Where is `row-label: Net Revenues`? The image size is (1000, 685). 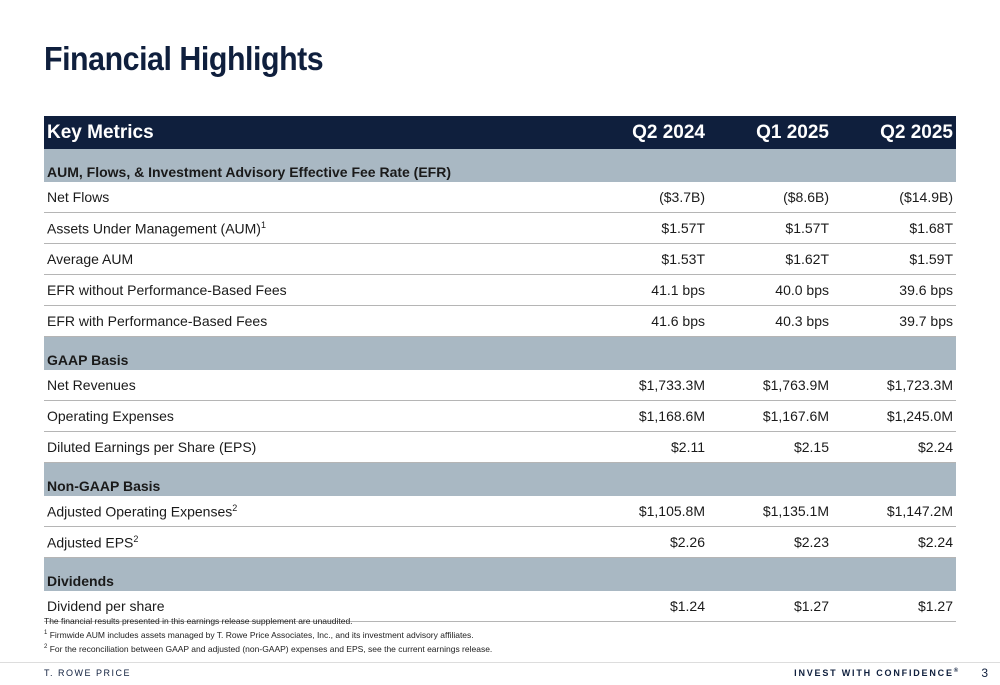
row-label: Net Revenues is located at coordinates (91, 385).